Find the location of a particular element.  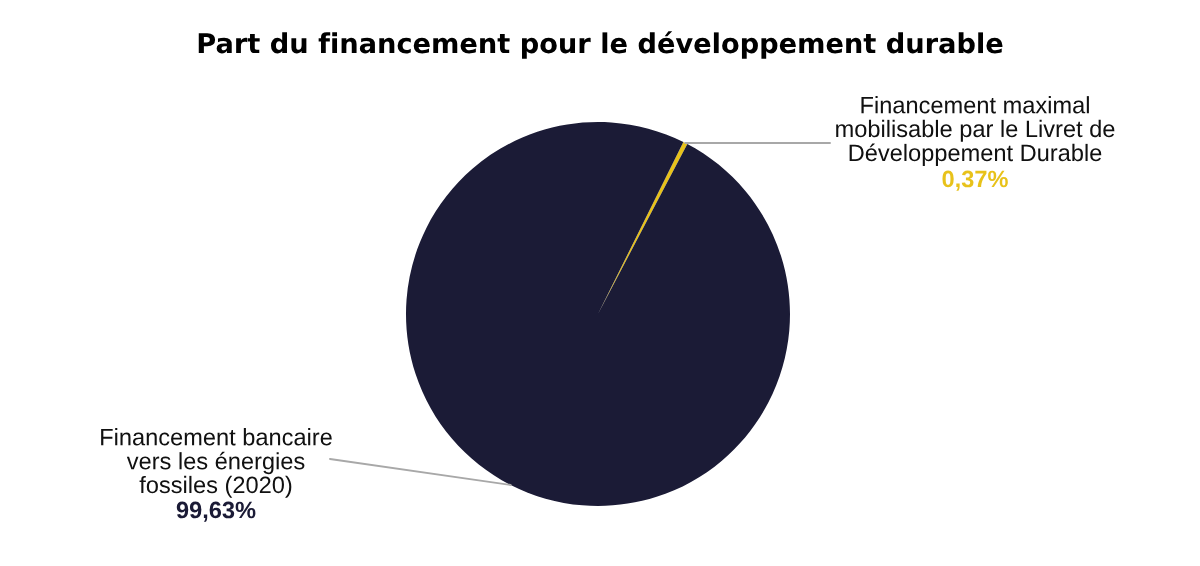

slice-label: Financement bancaire vers les énergies fossiles (2020) is located at coordinates (216, 463).